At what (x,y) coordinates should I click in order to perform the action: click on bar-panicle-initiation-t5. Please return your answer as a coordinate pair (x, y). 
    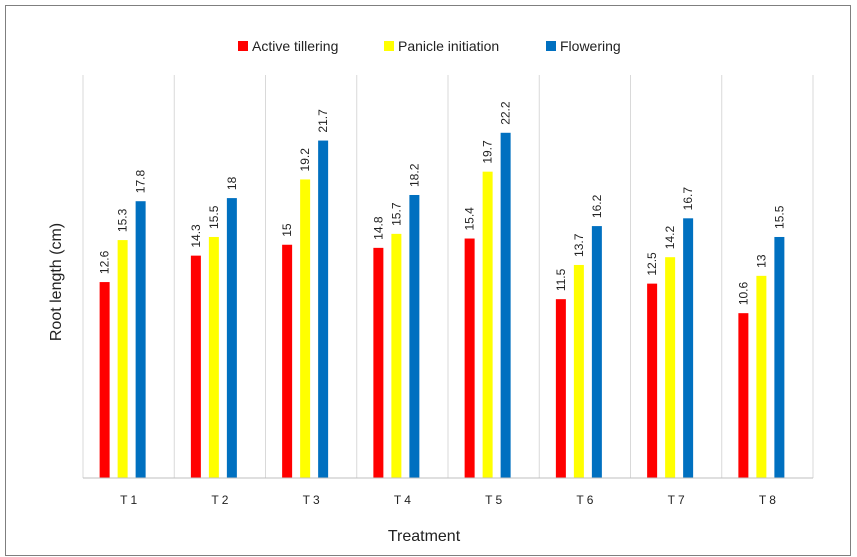
    Looking at the image, I should click on (487, 325).